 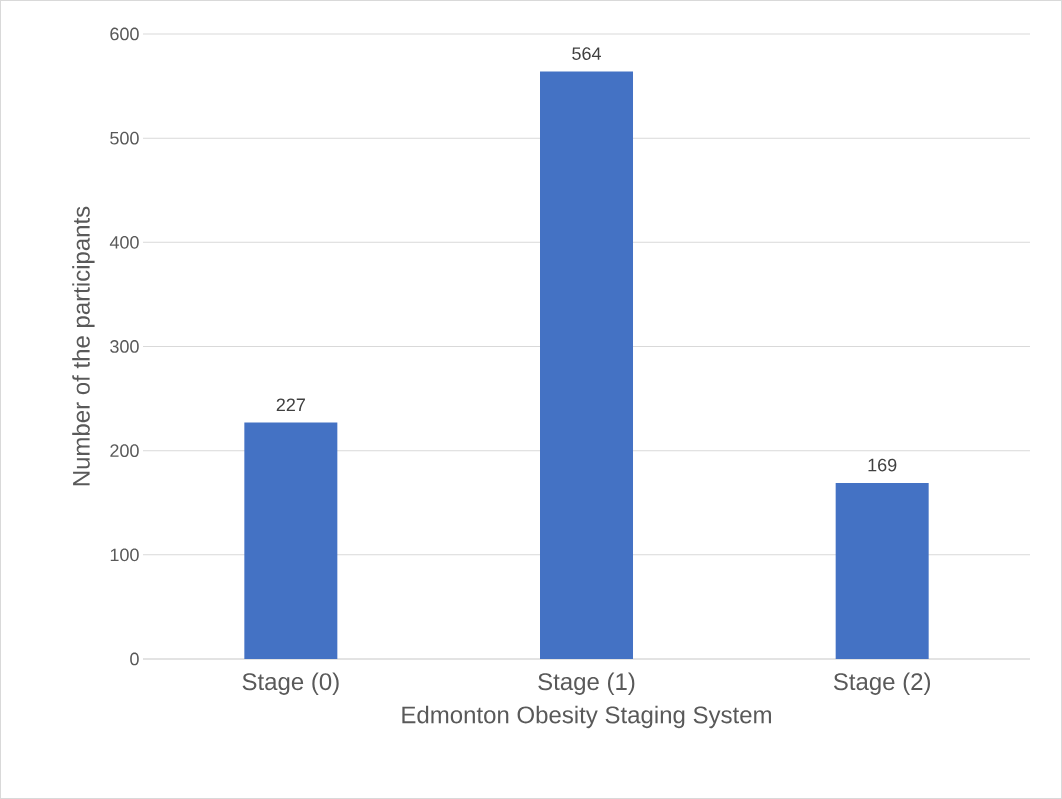 What do you see at coordinates (586, 53) in the screenshot?
I see `data-label: 564` at bounding box center [586, 53].